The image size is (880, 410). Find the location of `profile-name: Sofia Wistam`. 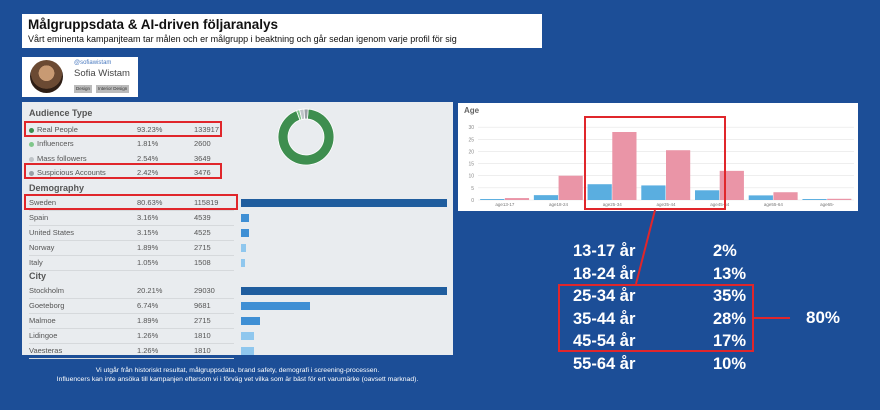

profile-name: Sofia Wistam is located at coordinates (102, 73).